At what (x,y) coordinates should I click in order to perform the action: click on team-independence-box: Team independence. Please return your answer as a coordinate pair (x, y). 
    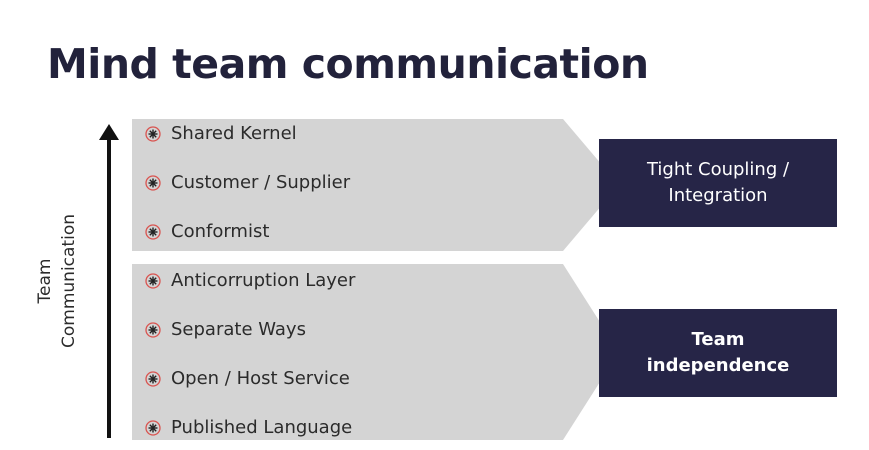
    Looking at the image, I should click on (718, 353).